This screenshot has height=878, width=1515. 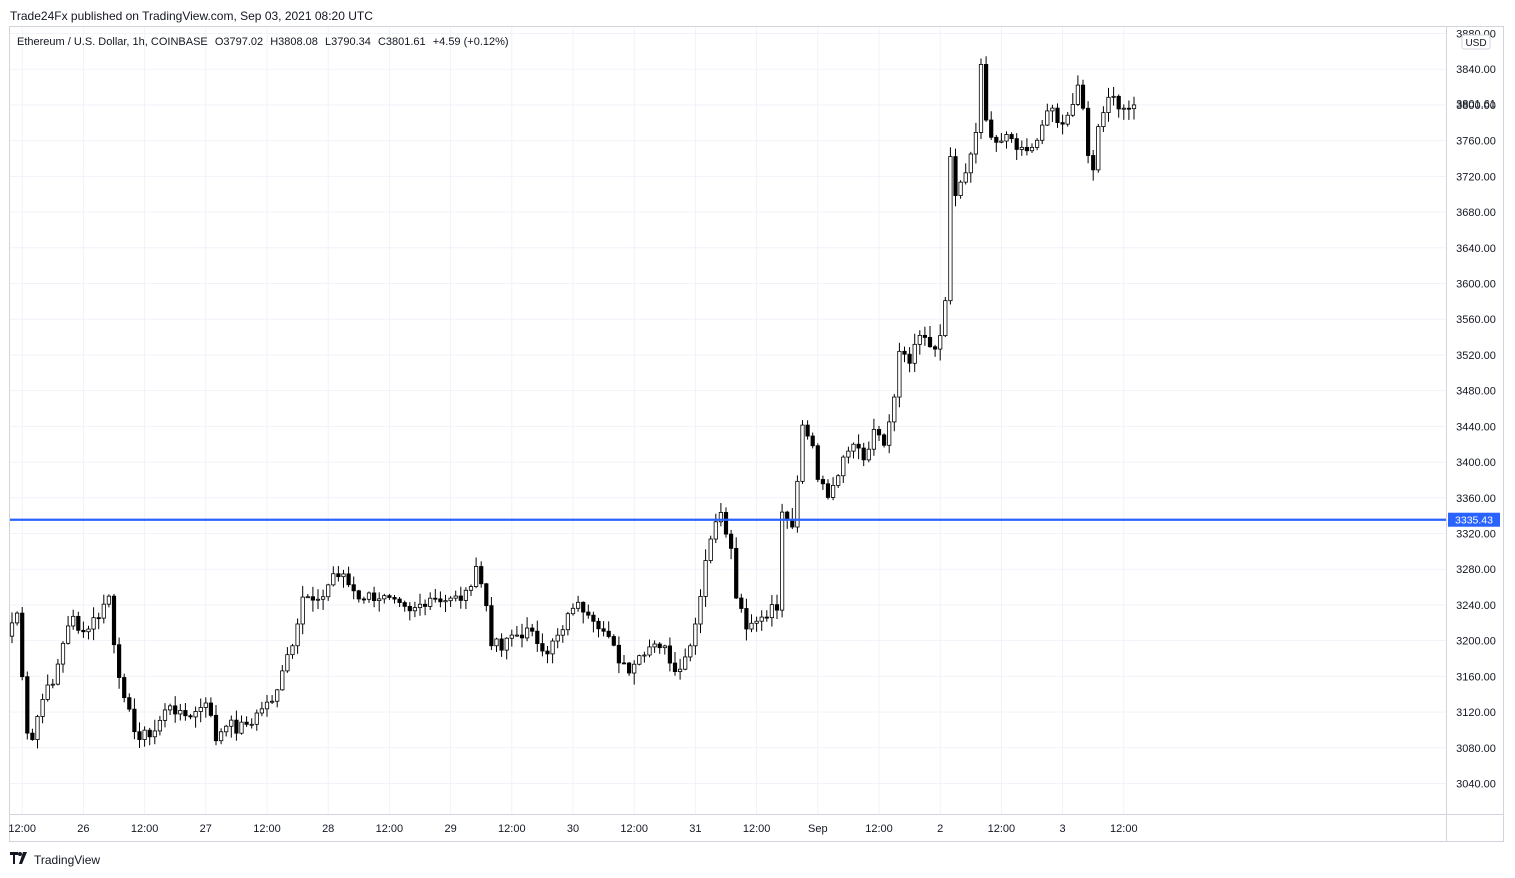 I want to click on x-tick-label: 28, so click(x=328, y=829).